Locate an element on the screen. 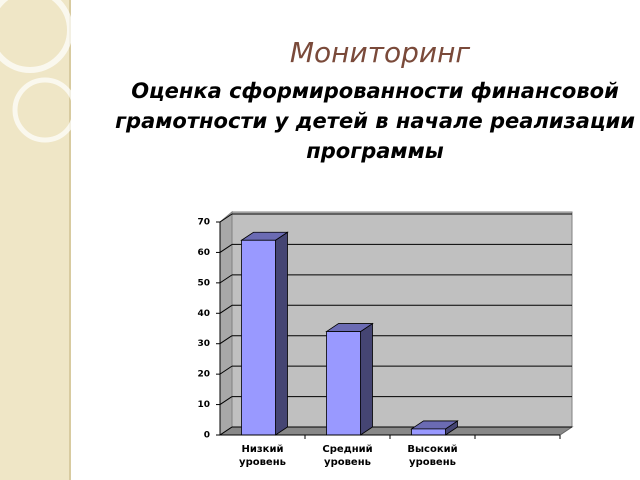  title: Мониторинг is located at coordinates (380, 52).